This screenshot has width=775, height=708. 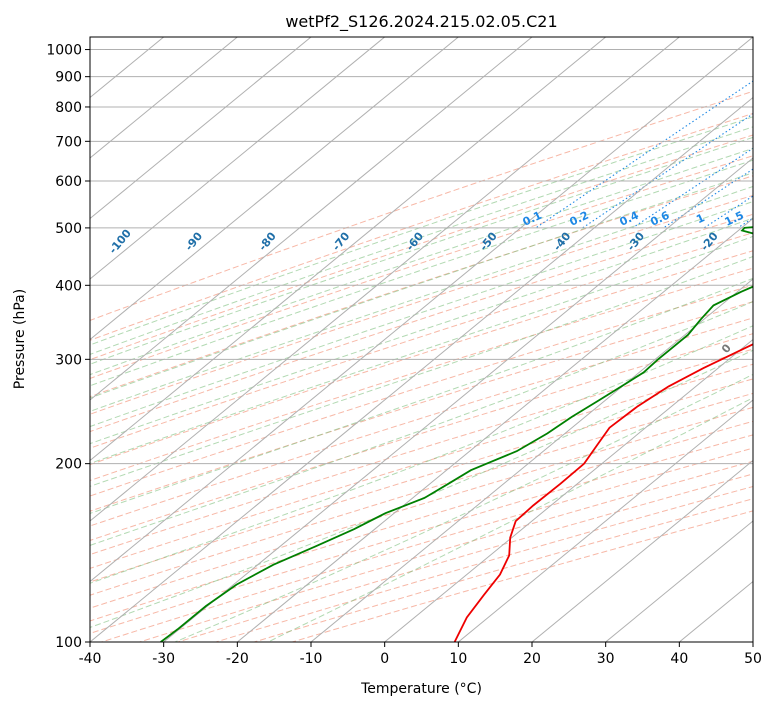 I want to click on y-axis-label: Pressure (hPa), so click(x=20, y=339).